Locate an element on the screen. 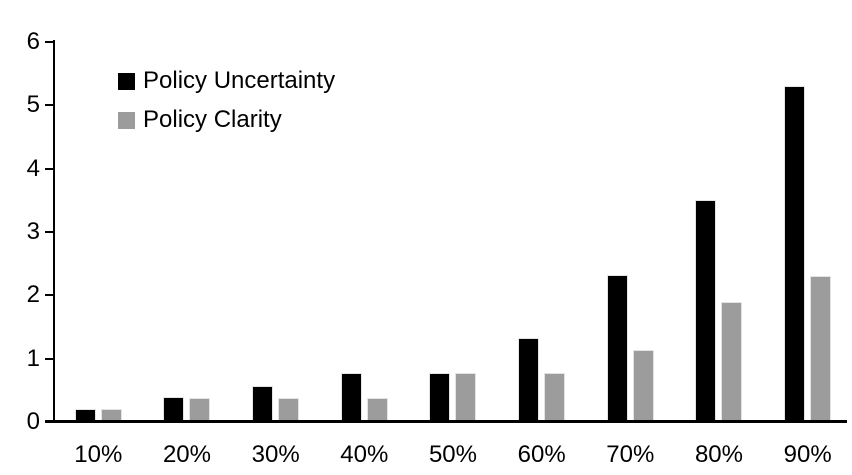  legend: Policy Uncertainty Policy Clarity is located at coordinates (226, 108).